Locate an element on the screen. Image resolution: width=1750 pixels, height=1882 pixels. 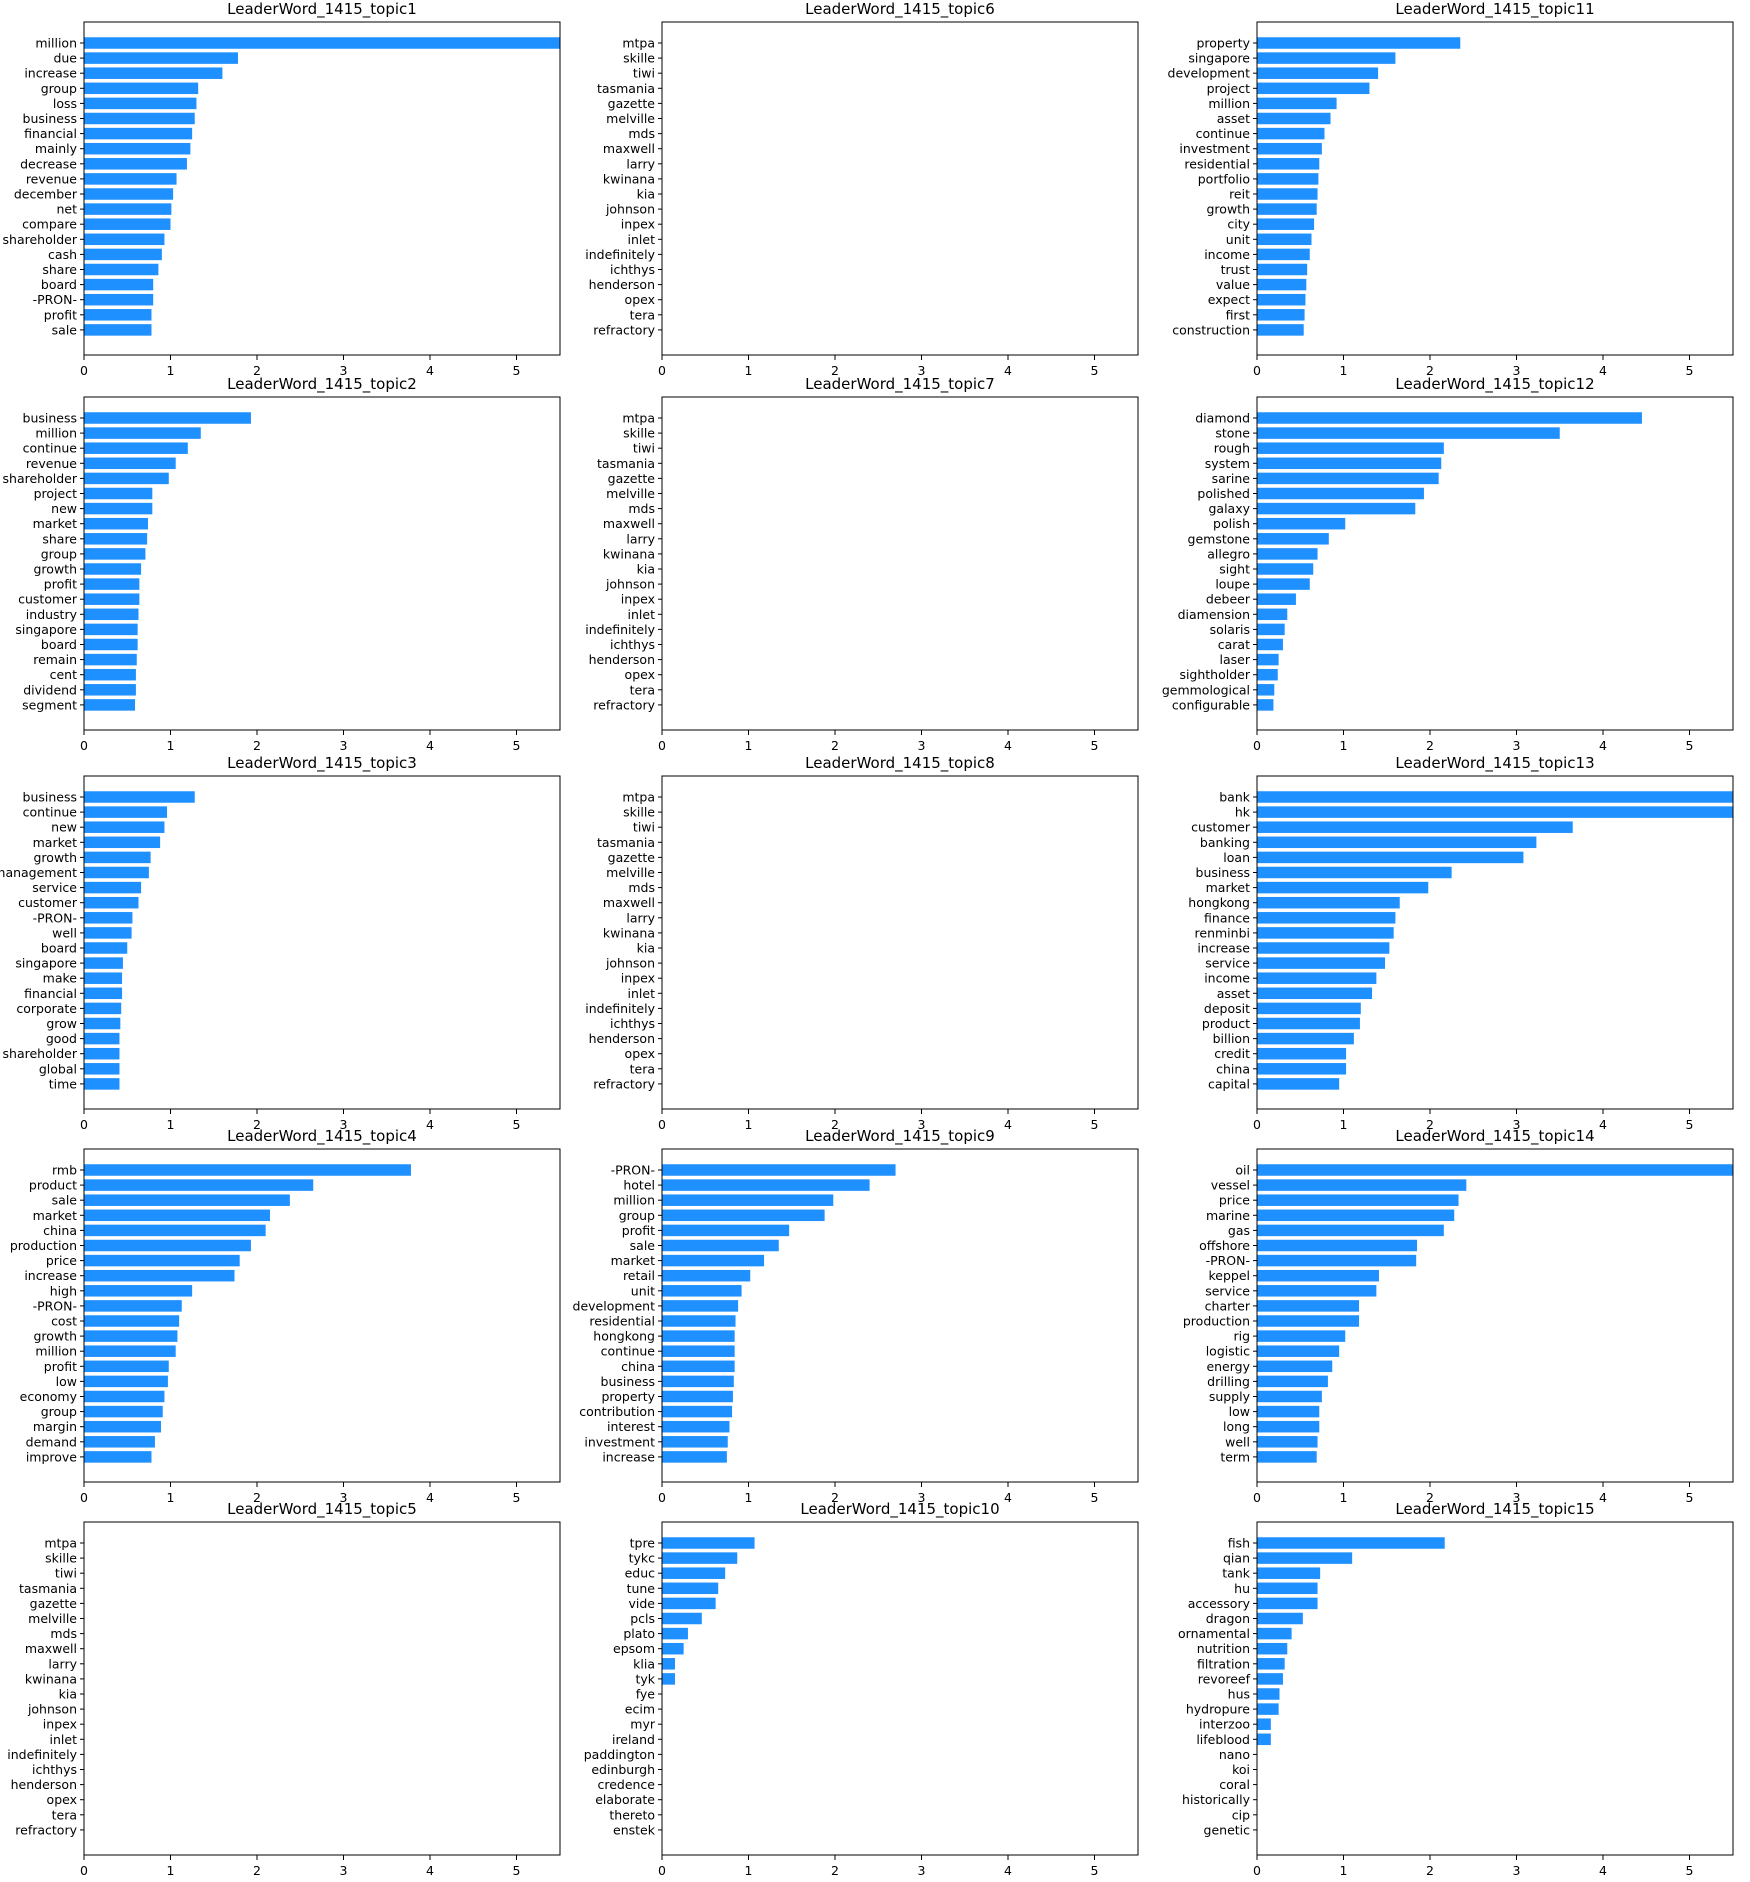
y-tick-label: new is located at coordinates (64, 827).